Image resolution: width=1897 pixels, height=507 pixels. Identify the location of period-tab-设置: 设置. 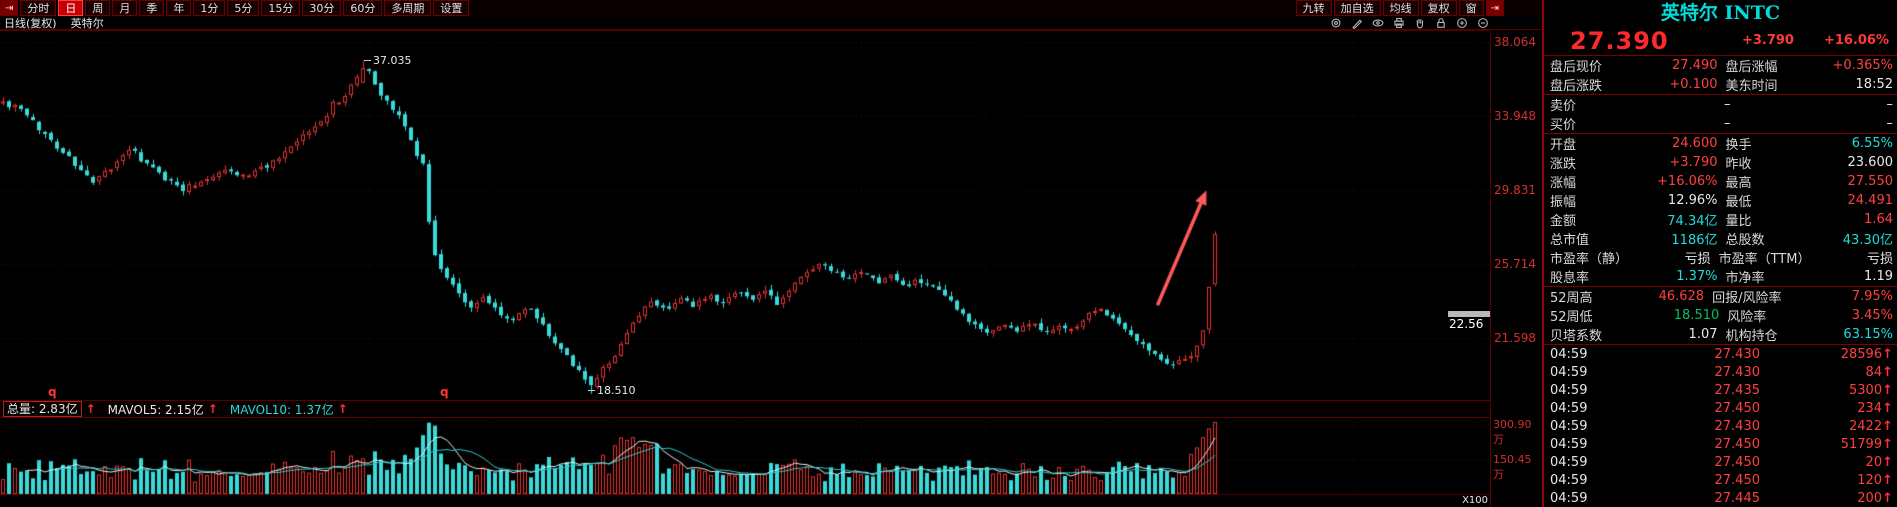
(451, 8).